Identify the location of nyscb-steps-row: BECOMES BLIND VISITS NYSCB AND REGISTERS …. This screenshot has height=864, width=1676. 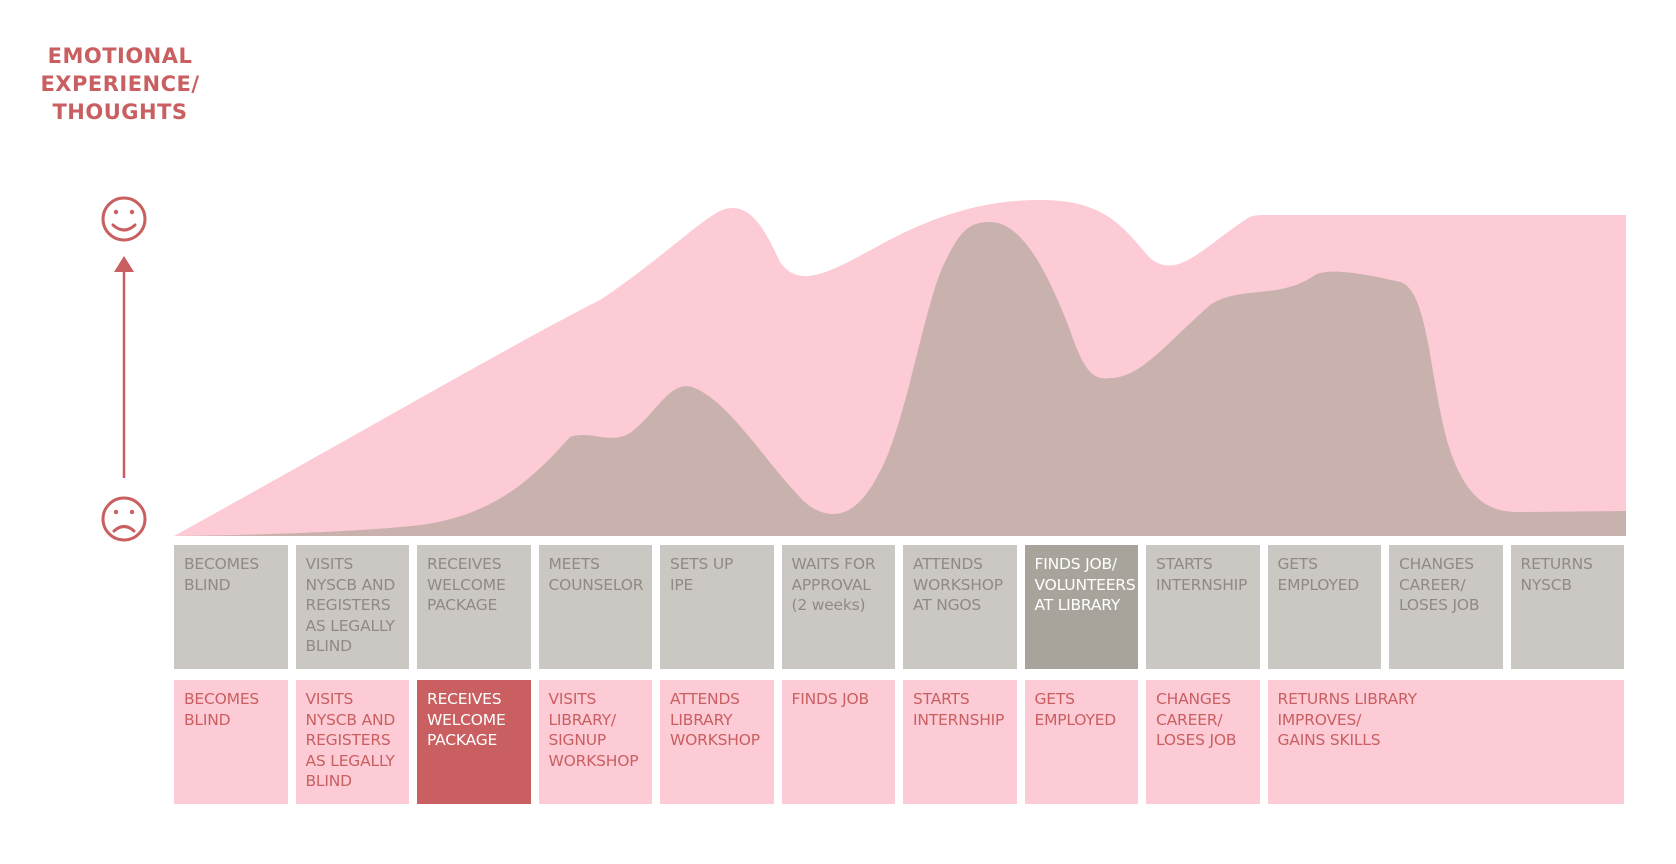
(900, 607).